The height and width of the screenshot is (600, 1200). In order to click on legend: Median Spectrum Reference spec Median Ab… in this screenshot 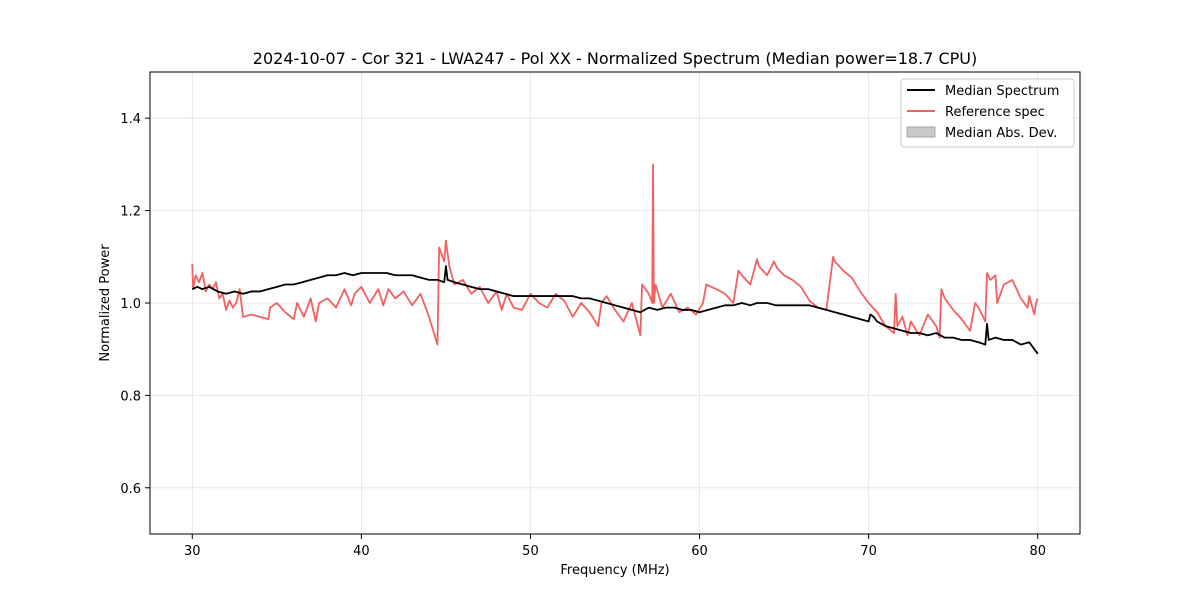, I will do `click(987, 113)`.